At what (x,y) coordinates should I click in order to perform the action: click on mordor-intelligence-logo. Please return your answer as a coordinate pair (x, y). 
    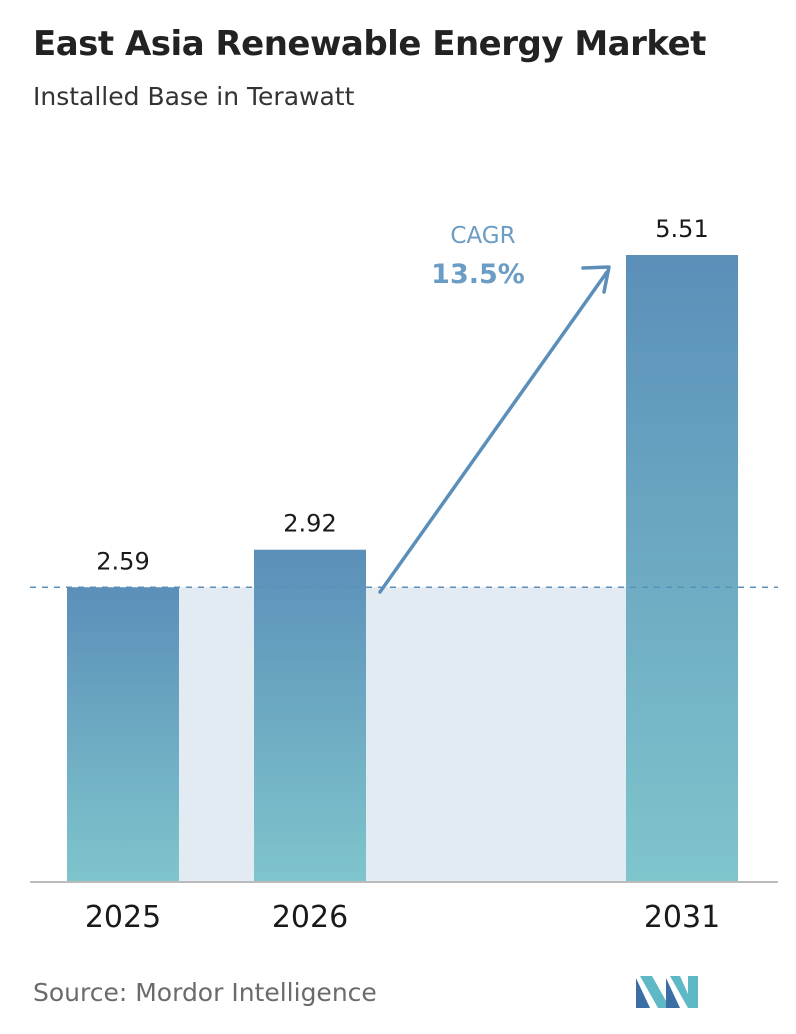
    Looking at the image, I should click on (667, 992).